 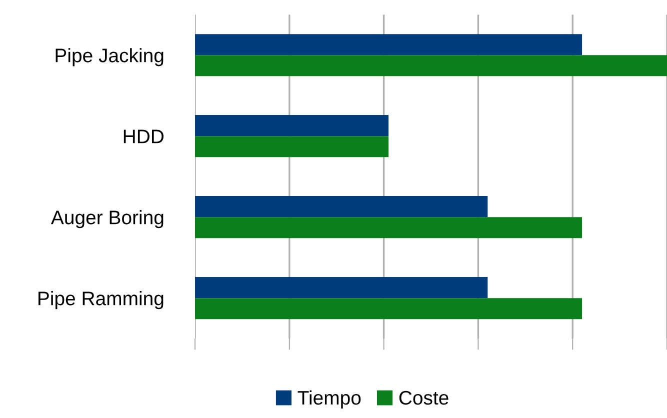 What do you see at coordinates (110, 57) in the screenshot?
I see `y-tick-label: Pipe Jacking` at bounding box center [110, 57].